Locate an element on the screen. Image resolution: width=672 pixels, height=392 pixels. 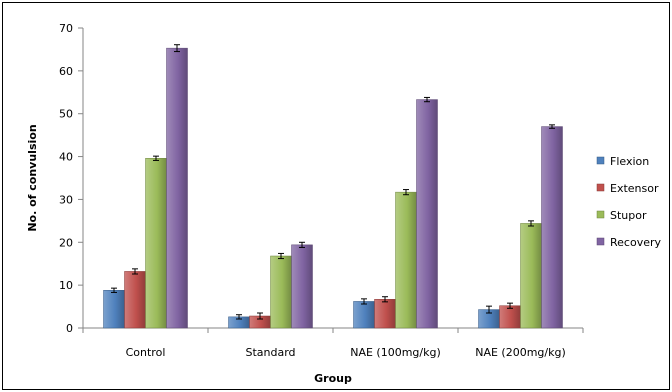
legend-item: Extensor is located at coordinates (627, 188).